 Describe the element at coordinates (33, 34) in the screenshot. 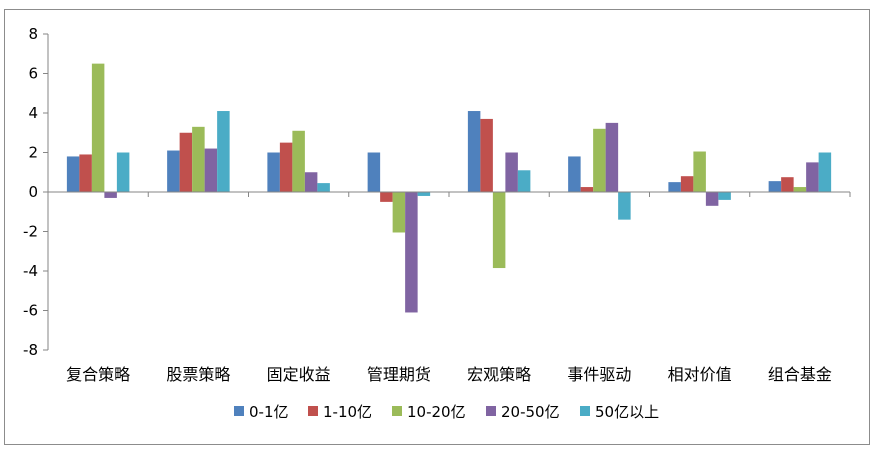

I see `y-tick-label: 8` at that location.